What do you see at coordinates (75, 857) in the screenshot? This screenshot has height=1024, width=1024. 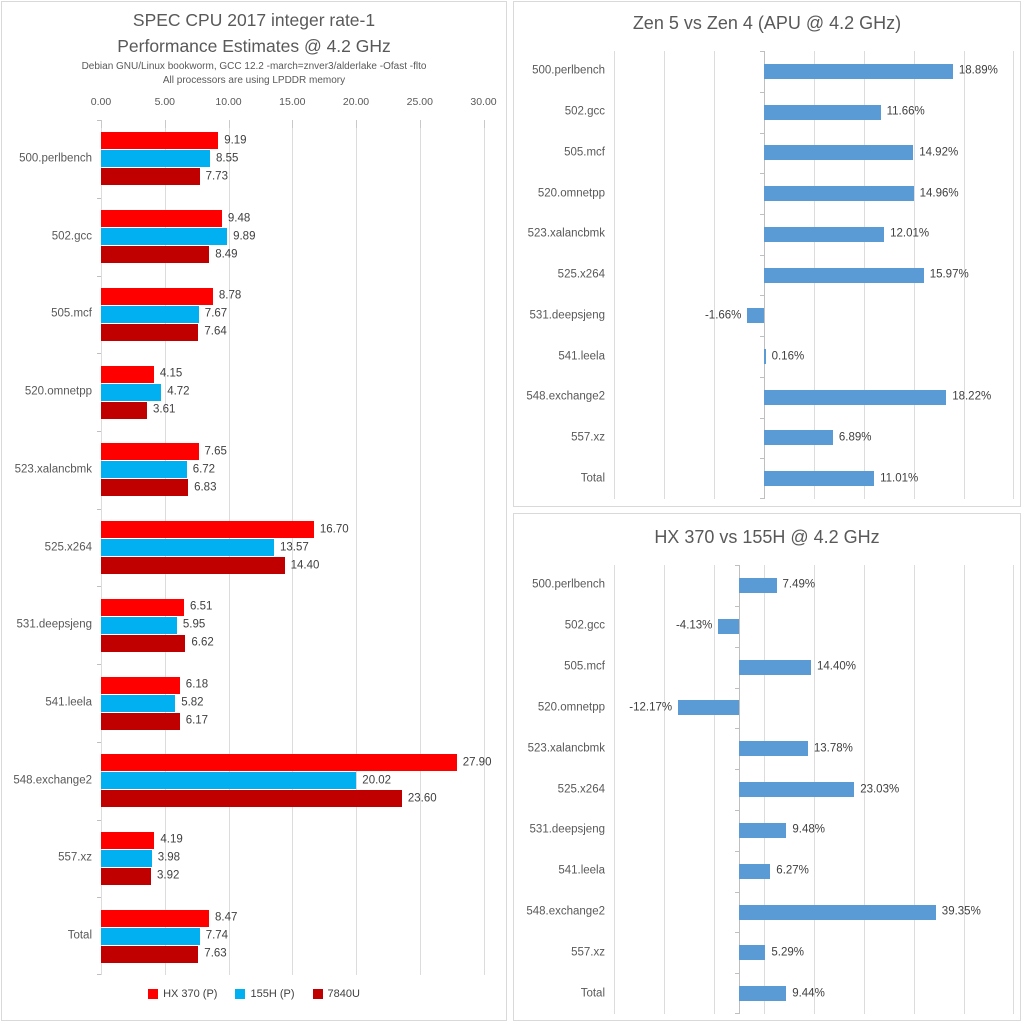 I see `category-label: 557.xz` at bounding box center [75, 857].